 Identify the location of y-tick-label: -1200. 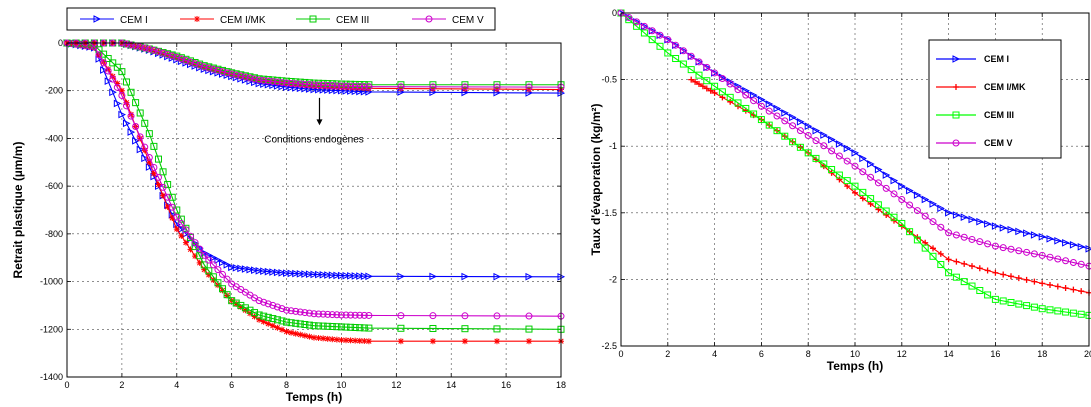
(51, 329).